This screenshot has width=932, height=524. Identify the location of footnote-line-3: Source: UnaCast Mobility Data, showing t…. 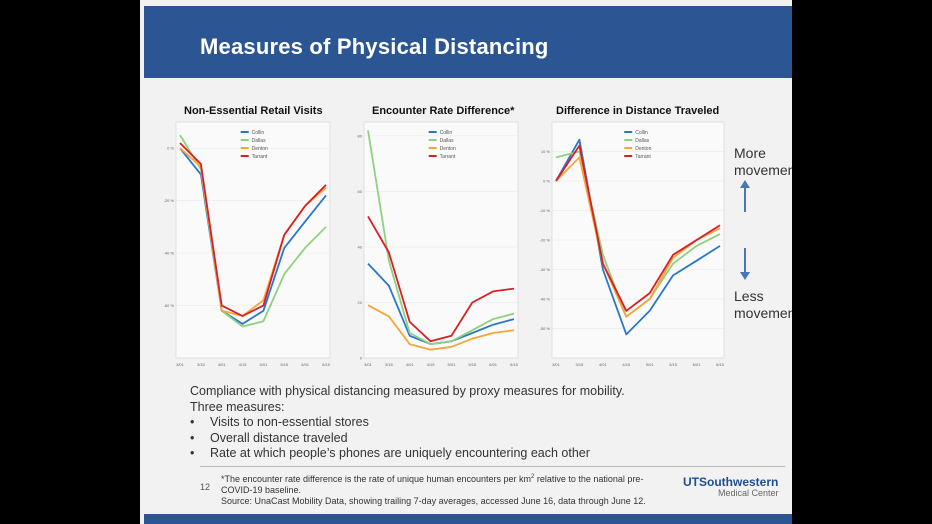
(433, 501).